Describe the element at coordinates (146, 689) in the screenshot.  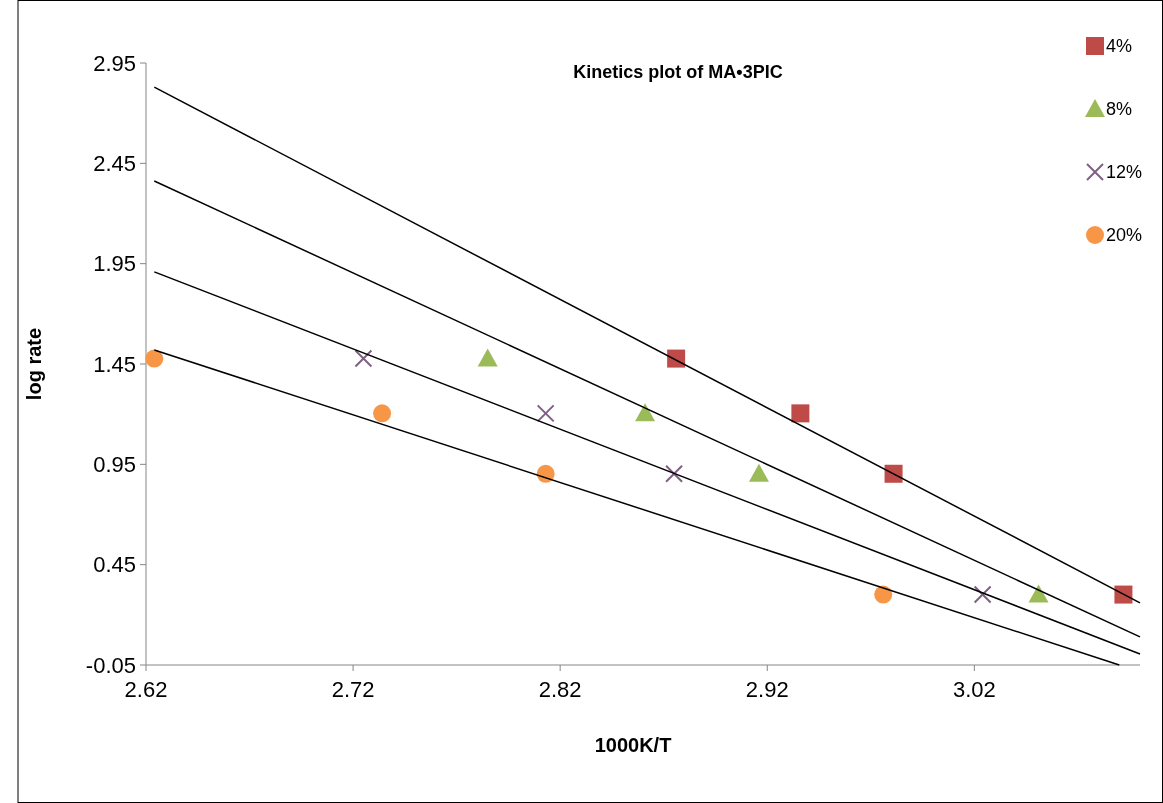
I see `x-tick-label: 2.62` at that location.